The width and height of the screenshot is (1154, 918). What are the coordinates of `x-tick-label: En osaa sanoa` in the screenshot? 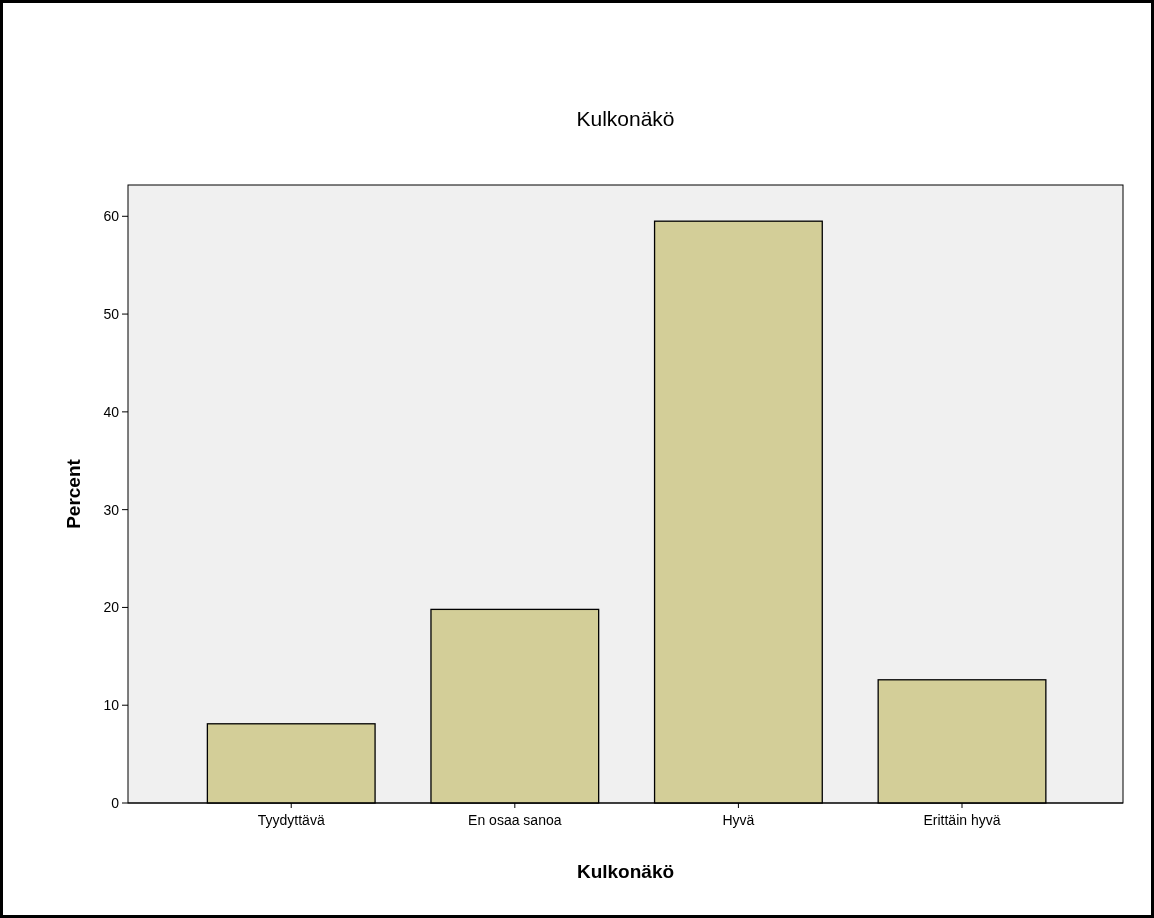 It's located at (515, 820).